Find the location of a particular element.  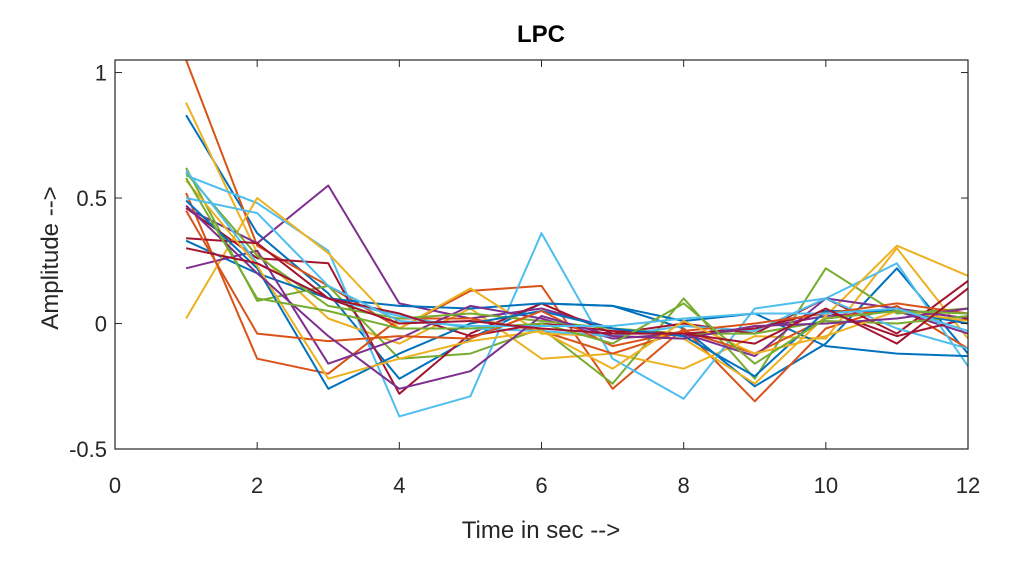

y-tick-label: 1 is located at coordinates (101, 73).